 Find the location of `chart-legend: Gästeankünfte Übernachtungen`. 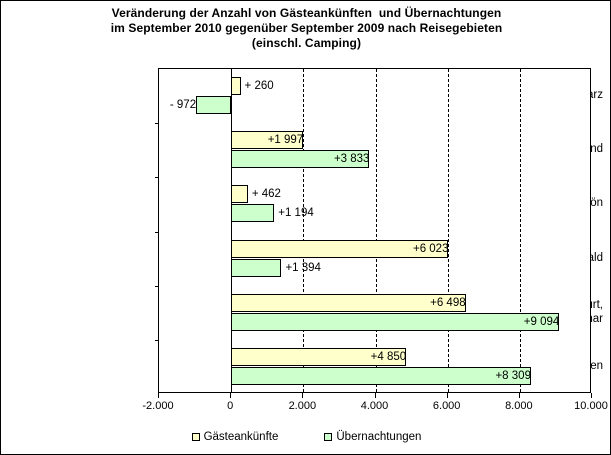

chart-legend: Gästeankünfte Übernachtungen is located at coordinates (306, 437).